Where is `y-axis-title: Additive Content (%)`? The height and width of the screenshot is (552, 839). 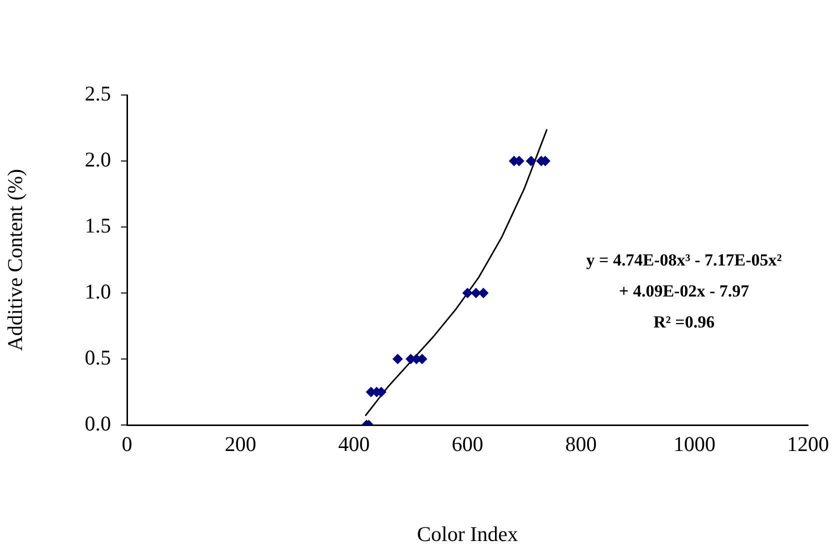 y-axis-title: Additive Content (%) is located at coordinates (15, 260).